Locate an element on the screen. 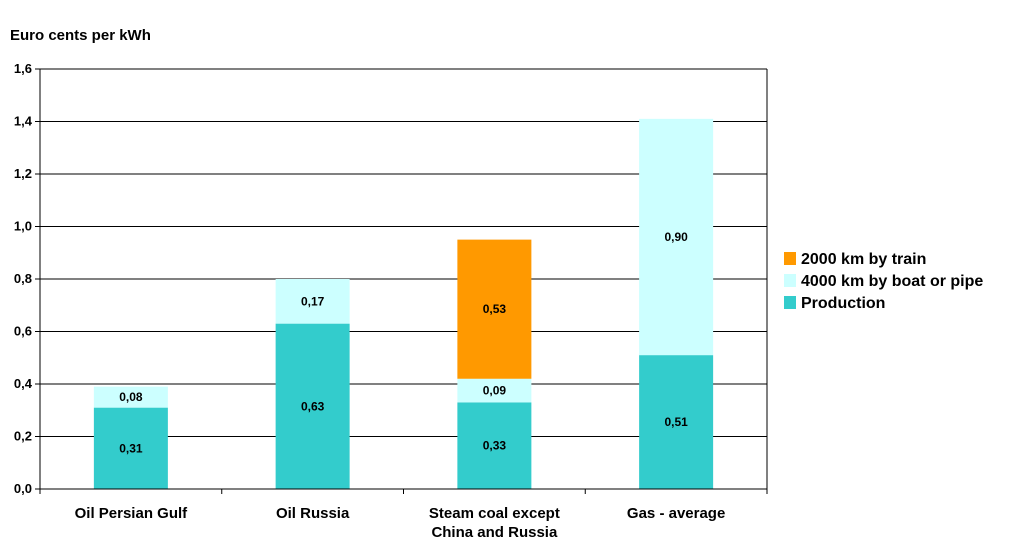  y-tick-label: 1,6 is located at coordinates (23, 68).